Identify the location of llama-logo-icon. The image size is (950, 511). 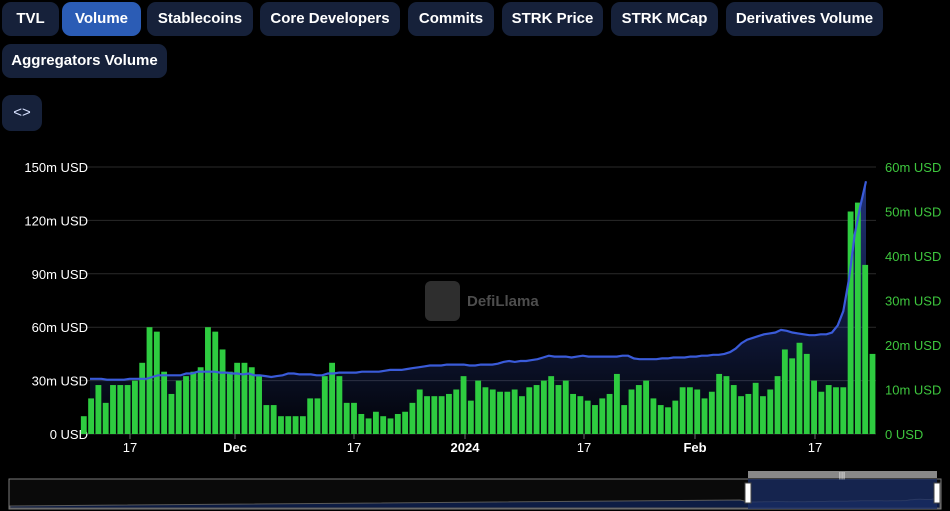
(442, 301).